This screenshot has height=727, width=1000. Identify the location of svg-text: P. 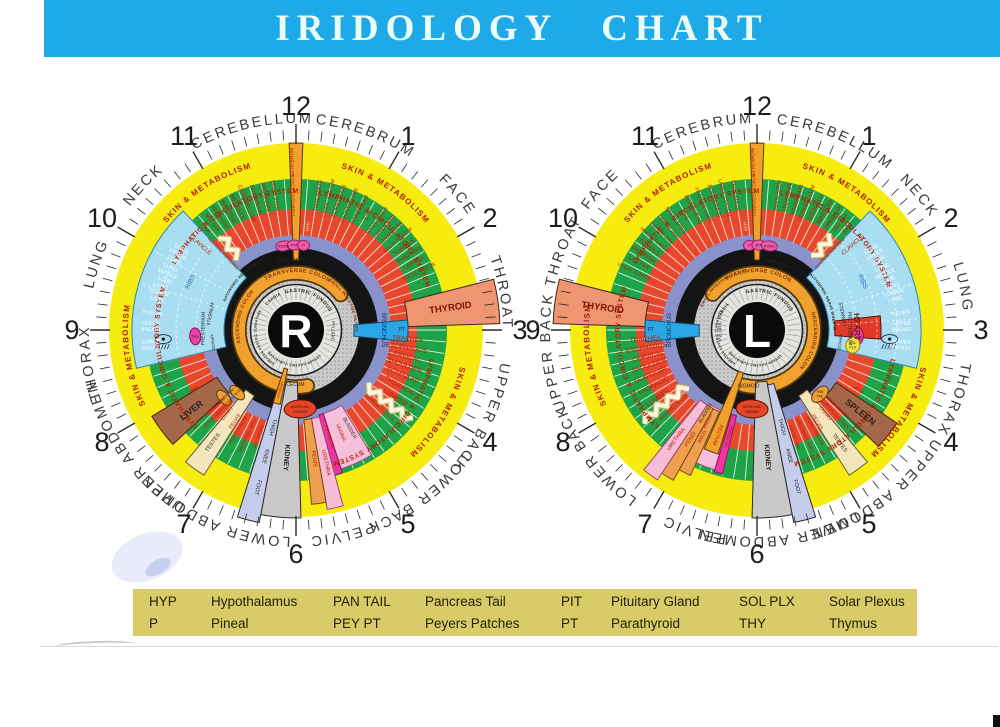
(303, 245).